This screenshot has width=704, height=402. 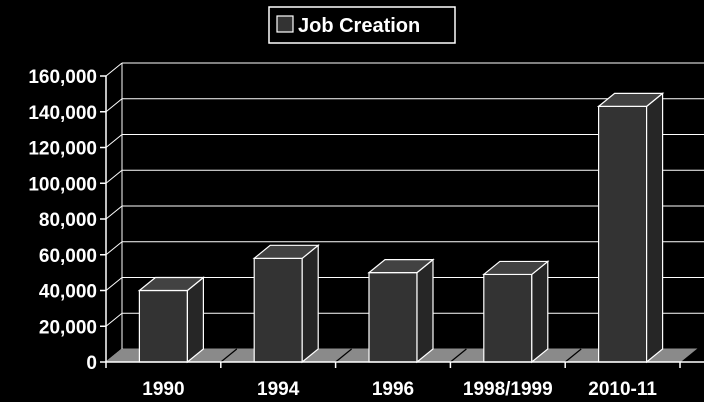 What do you see at coordinates (62, 113) in the screenshot?
I see `y-tick-label: 140,000` at bounding box center [62, 113].